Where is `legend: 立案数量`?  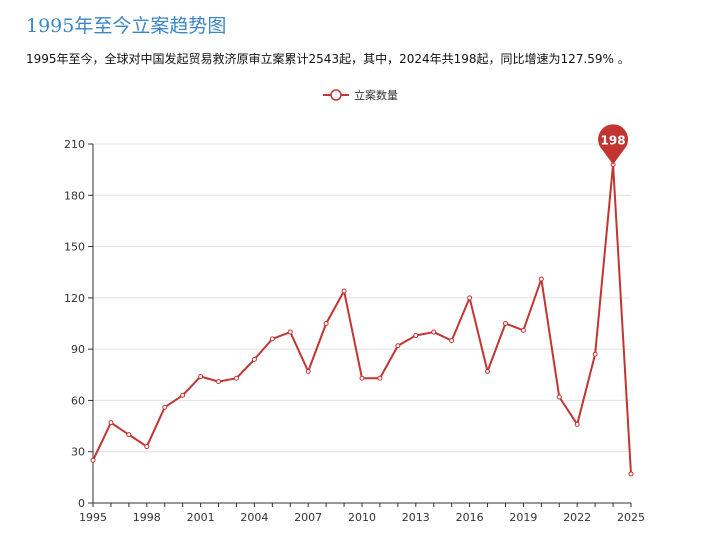 legend: 立案数量 is located at coordinates (360, 95).